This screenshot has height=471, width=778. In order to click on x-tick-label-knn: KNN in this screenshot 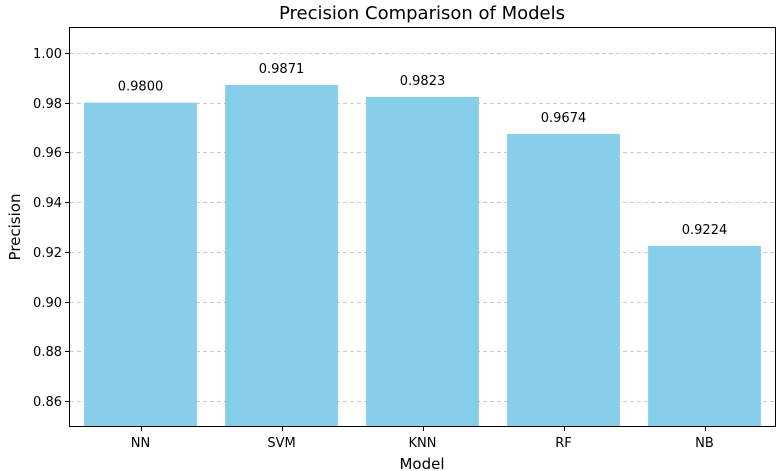, I will do `click(423, 443)`.